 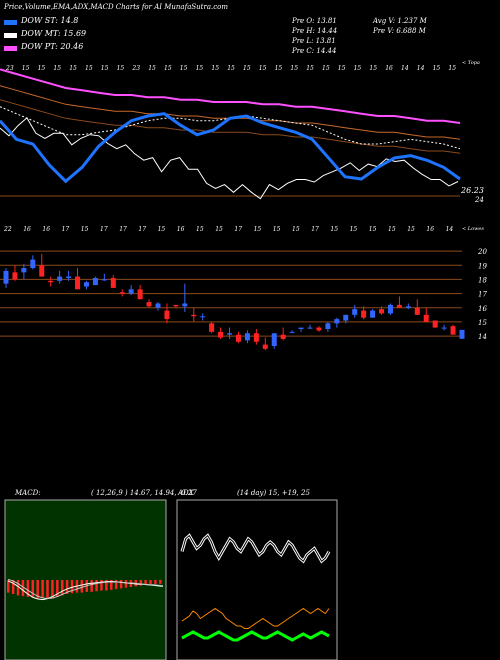 I want to click on adx-line-inner, so click(x=255, y=548).